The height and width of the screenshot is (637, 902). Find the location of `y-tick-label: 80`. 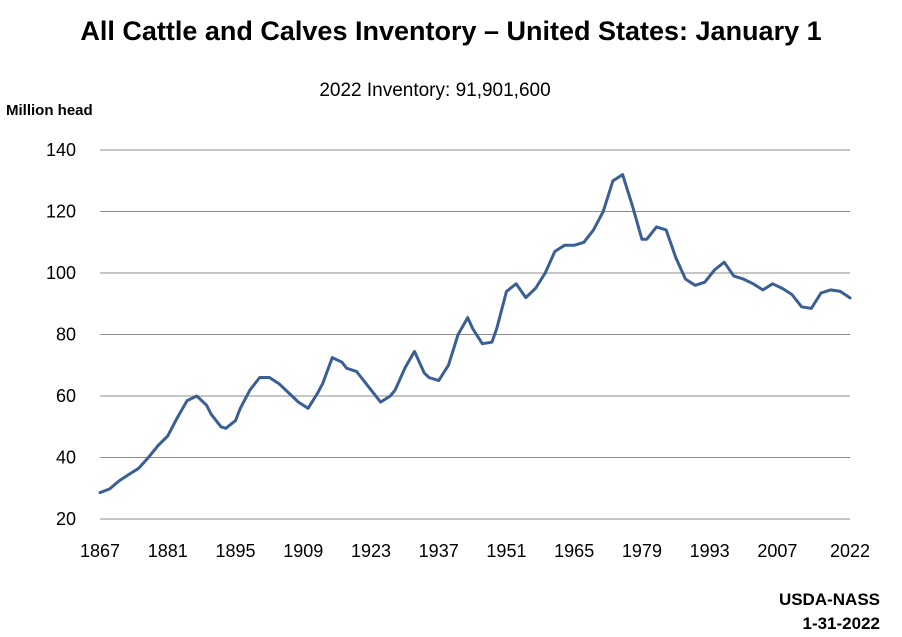

y-tick-label: 80 is located at coordinates (66, 335).